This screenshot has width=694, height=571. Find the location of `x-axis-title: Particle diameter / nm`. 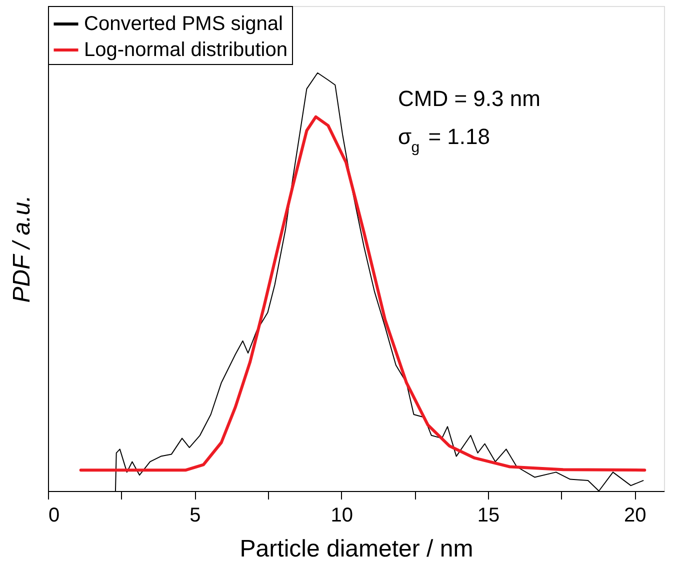

x-axis-title: Particle diameter / nm is located at coordinates (357, 549).